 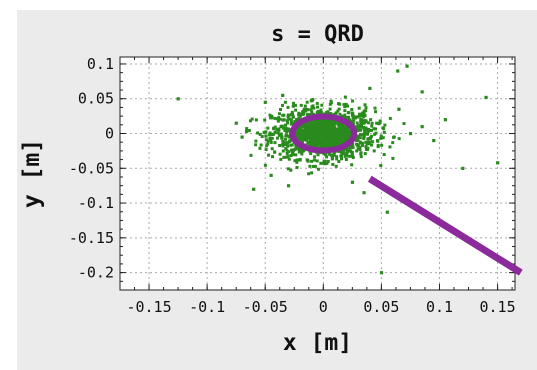 I want to click on x-tick-label: 0, so click(x=323, y=307).